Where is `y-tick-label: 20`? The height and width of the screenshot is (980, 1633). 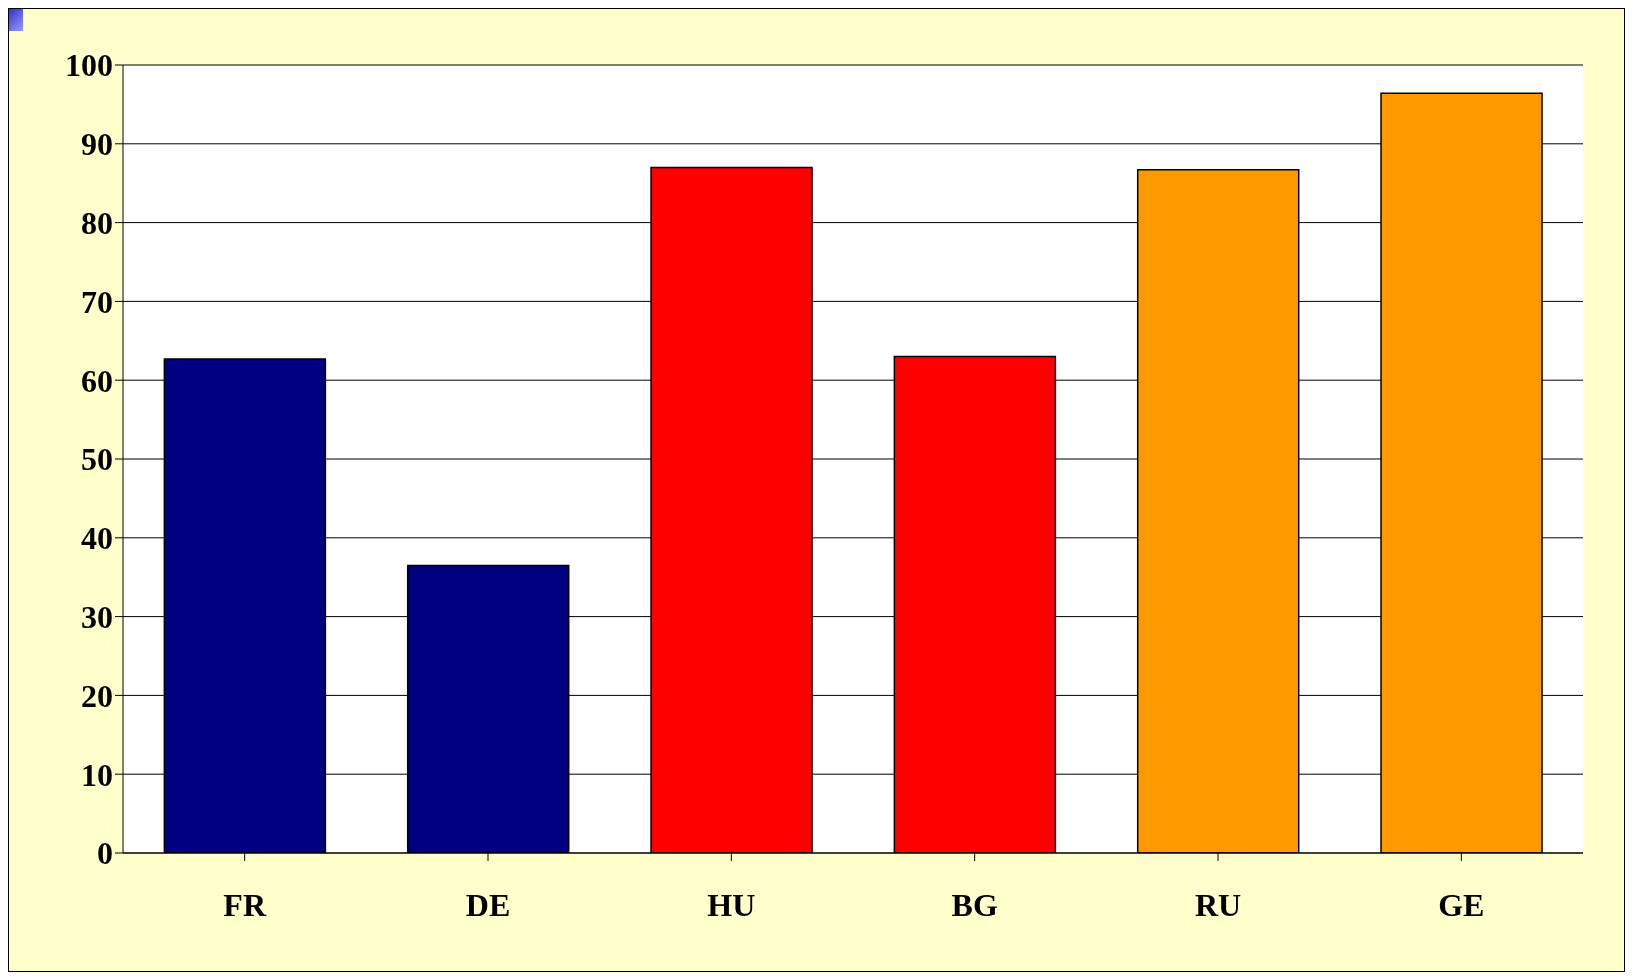
y-tick-label: 20 is located at coordinates (97, 695).